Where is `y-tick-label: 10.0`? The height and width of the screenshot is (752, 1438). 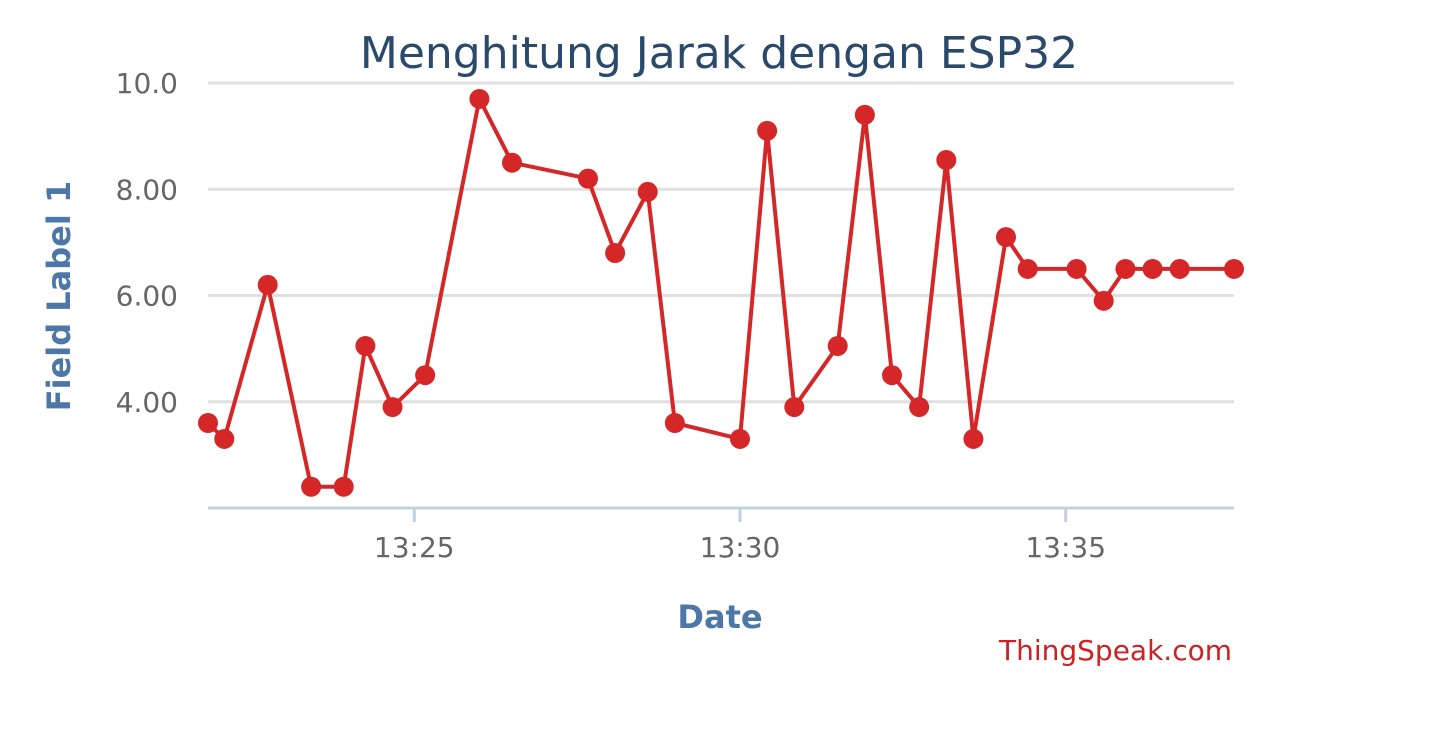
y-tick-label: 10.0 is located at coordinates (147, 83).